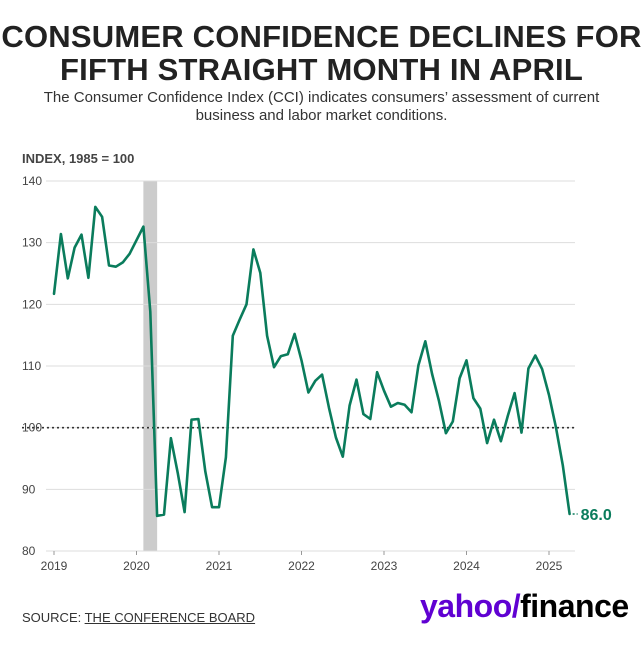 The width and height of the screenshot is (643, 646). Describe the element at coordinates (32, 243) in the screenshot. I see `y-tick-label: 130` at that location.